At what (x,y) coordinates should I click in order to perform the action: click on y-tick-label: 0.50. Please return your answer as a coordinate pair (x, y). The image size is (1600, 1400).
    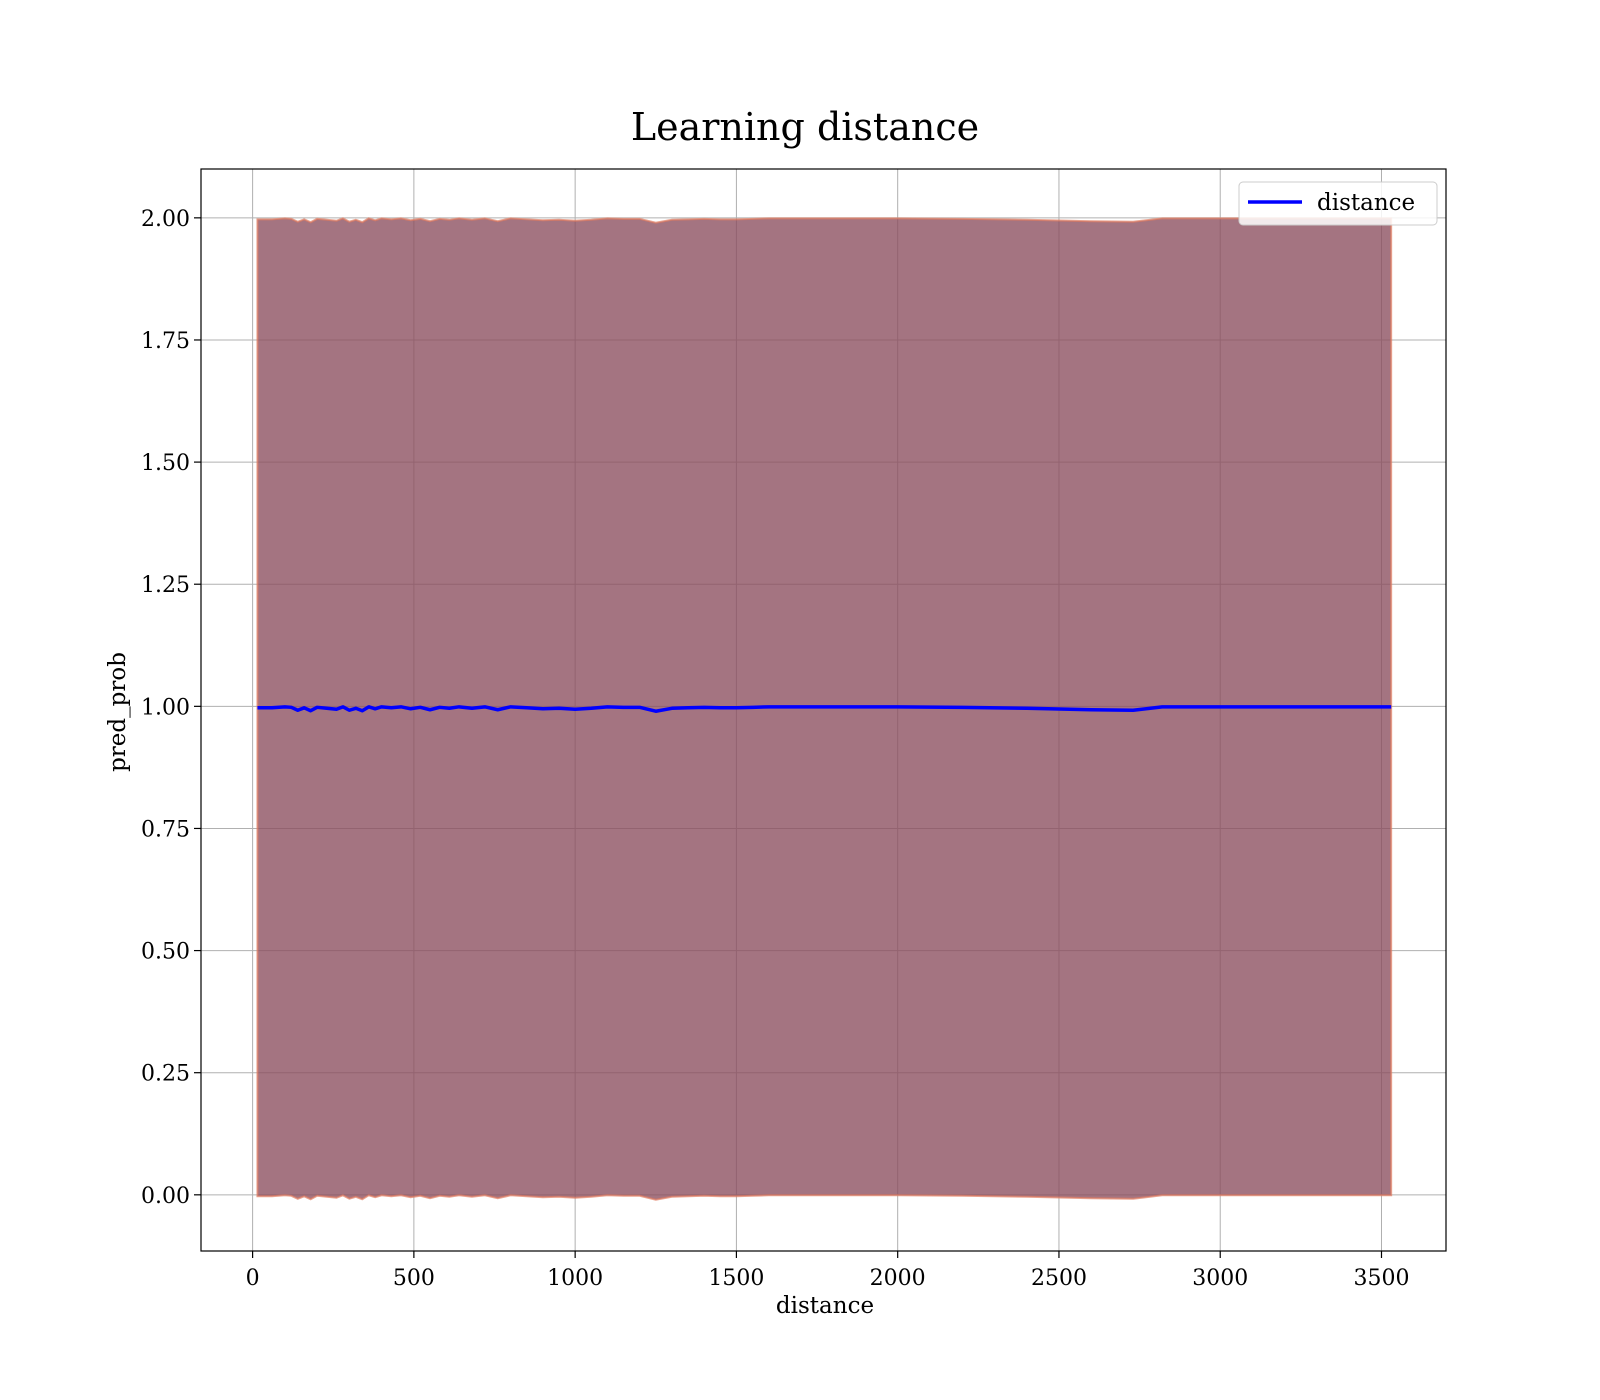
    Looking at the image, I should click on (165, 952).